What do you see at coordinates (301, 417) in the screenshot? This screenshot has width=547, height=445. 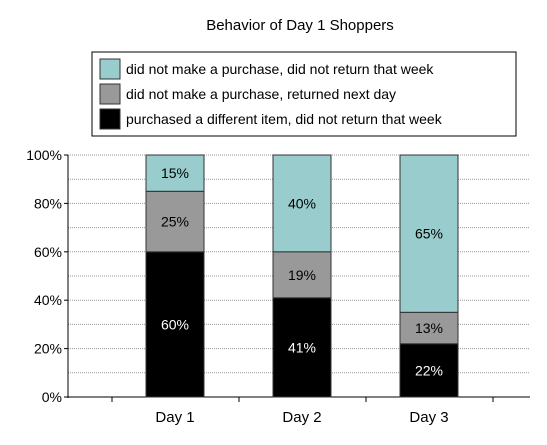 I see `x-tick-label: Day 2` at bounding box center [301, 417].